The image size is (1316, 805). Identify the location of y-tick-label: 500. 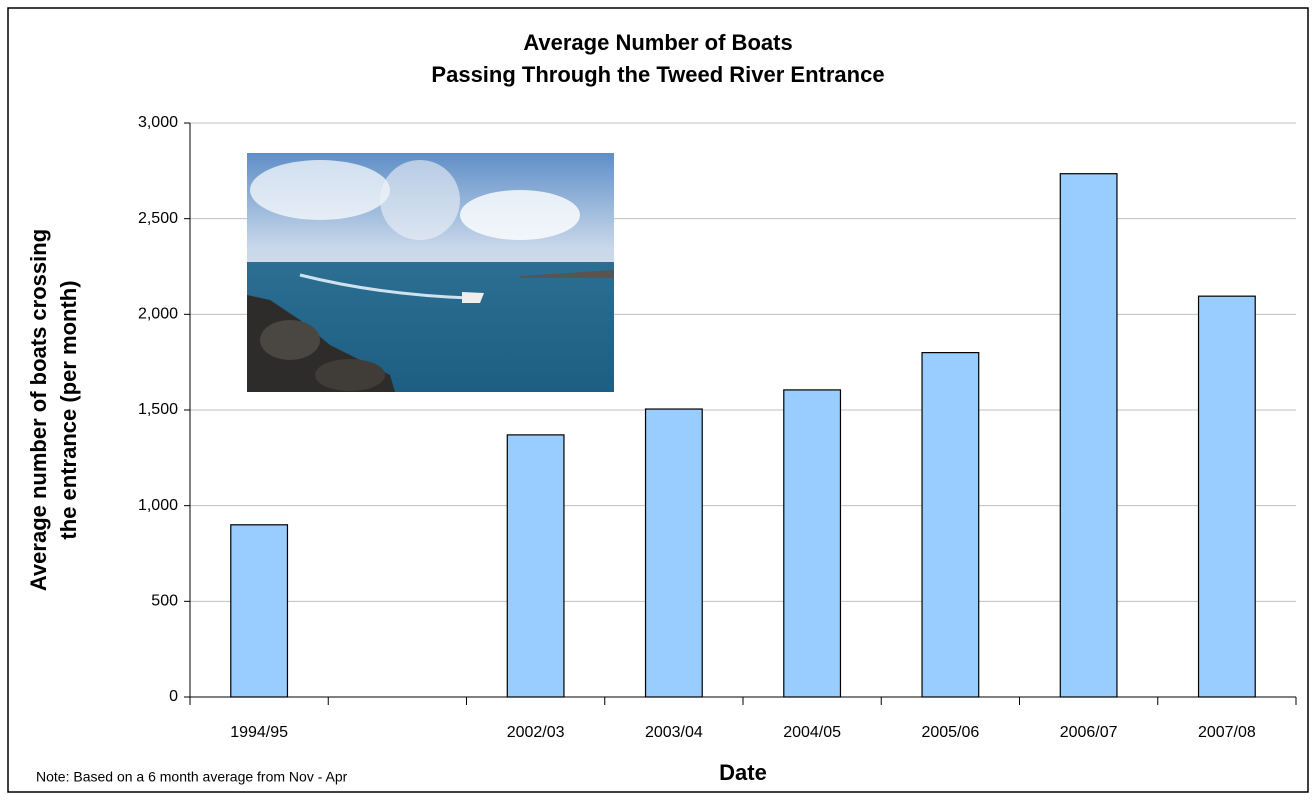
(164, 601).